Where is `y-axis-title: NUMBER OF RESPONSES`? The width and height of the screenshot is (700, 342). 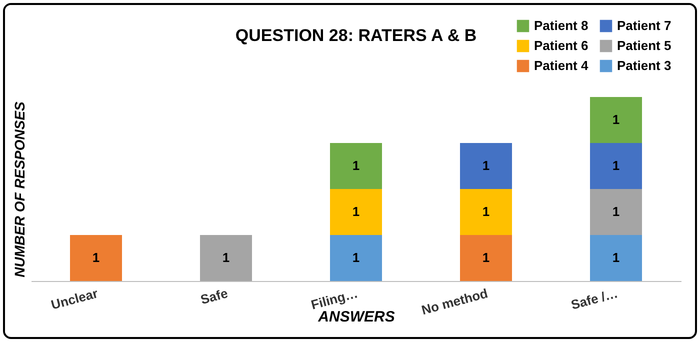 y-axis-title: NUMBER OF RESPONSES is located at coordinates (20, 189).